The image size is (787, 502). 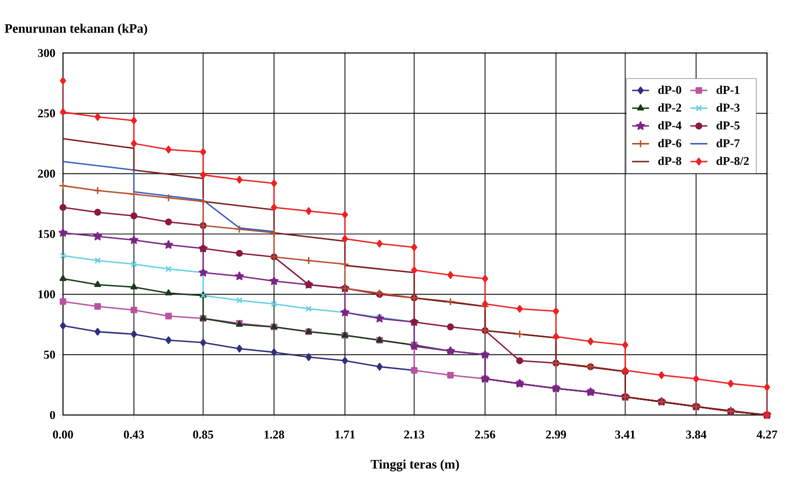 I want to click on legend-label: dP-6, so click(x=670, y=143).